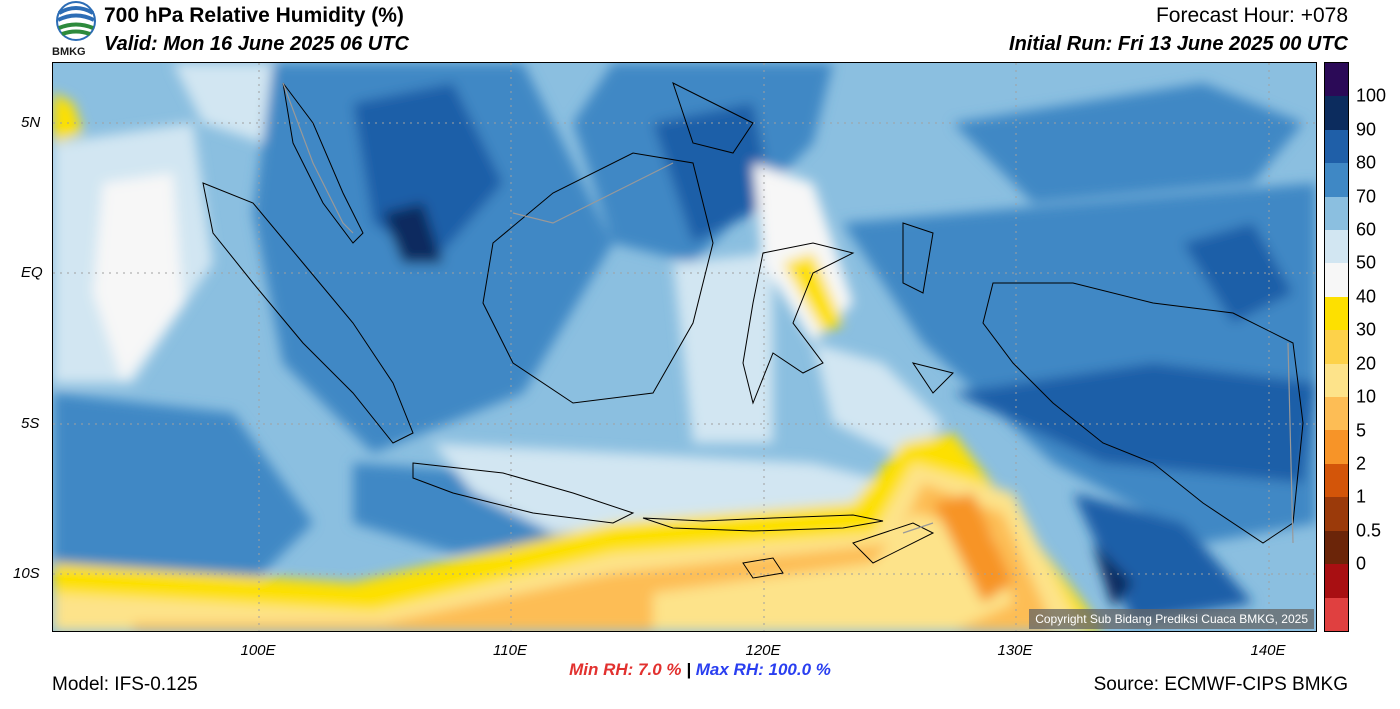 This screenshot has height=709, width=1400. I want to click on colorbar-tick-label: 70, so click(1366, 196).